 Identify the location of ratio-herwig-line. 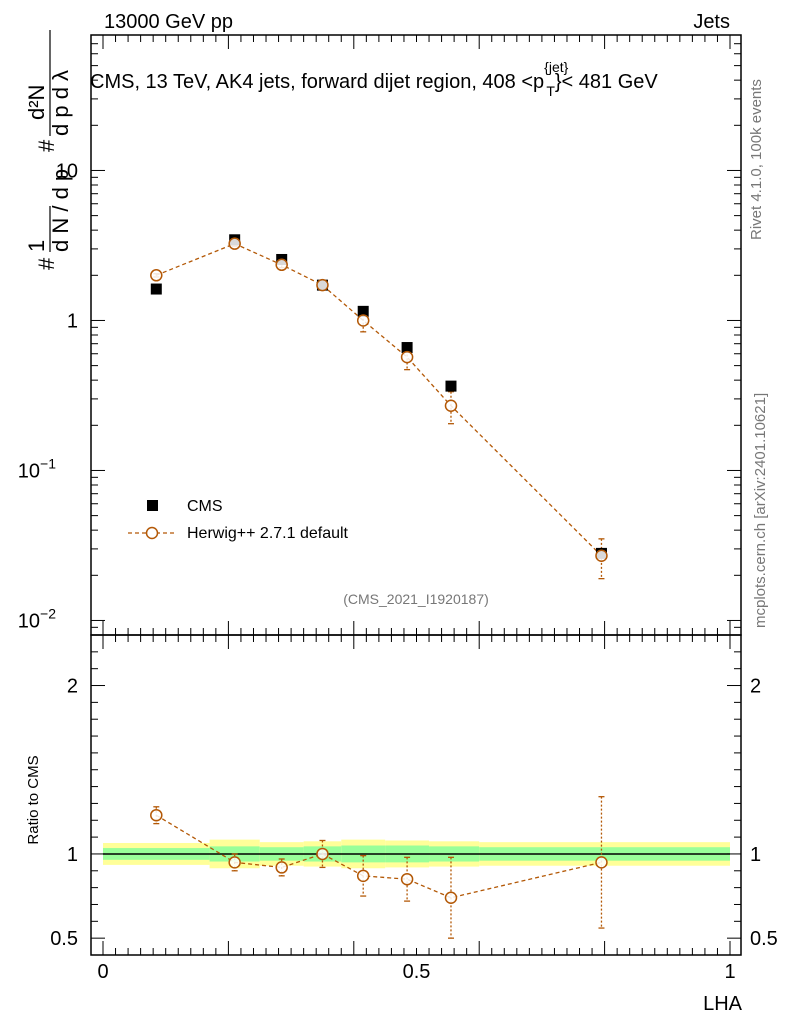
(378, 856).